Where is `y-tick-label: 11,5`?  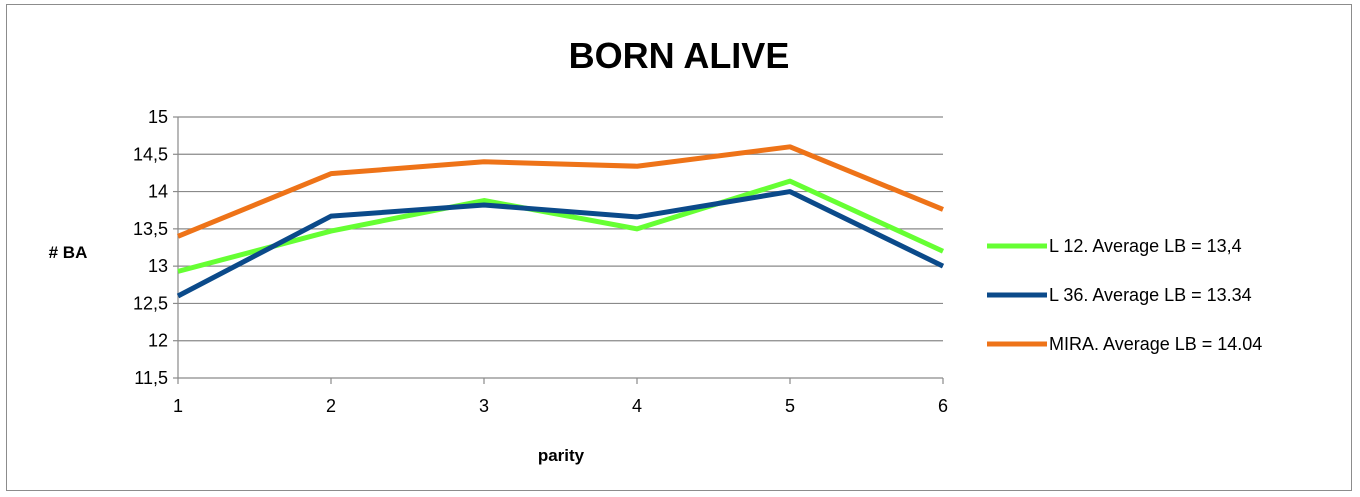 y-tick-label: 11,5 is located at coordinates (151, 378).